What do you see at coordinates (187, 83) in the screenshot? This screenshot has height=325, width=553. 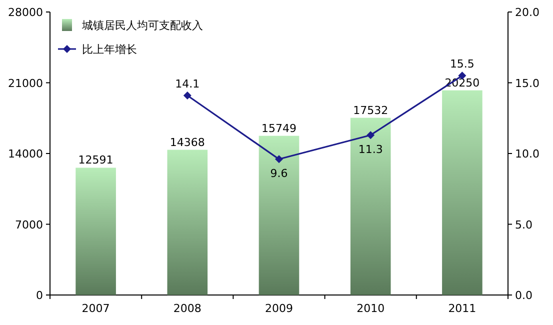 I see `data-label: 14.1` at bounding box center [187, 83].